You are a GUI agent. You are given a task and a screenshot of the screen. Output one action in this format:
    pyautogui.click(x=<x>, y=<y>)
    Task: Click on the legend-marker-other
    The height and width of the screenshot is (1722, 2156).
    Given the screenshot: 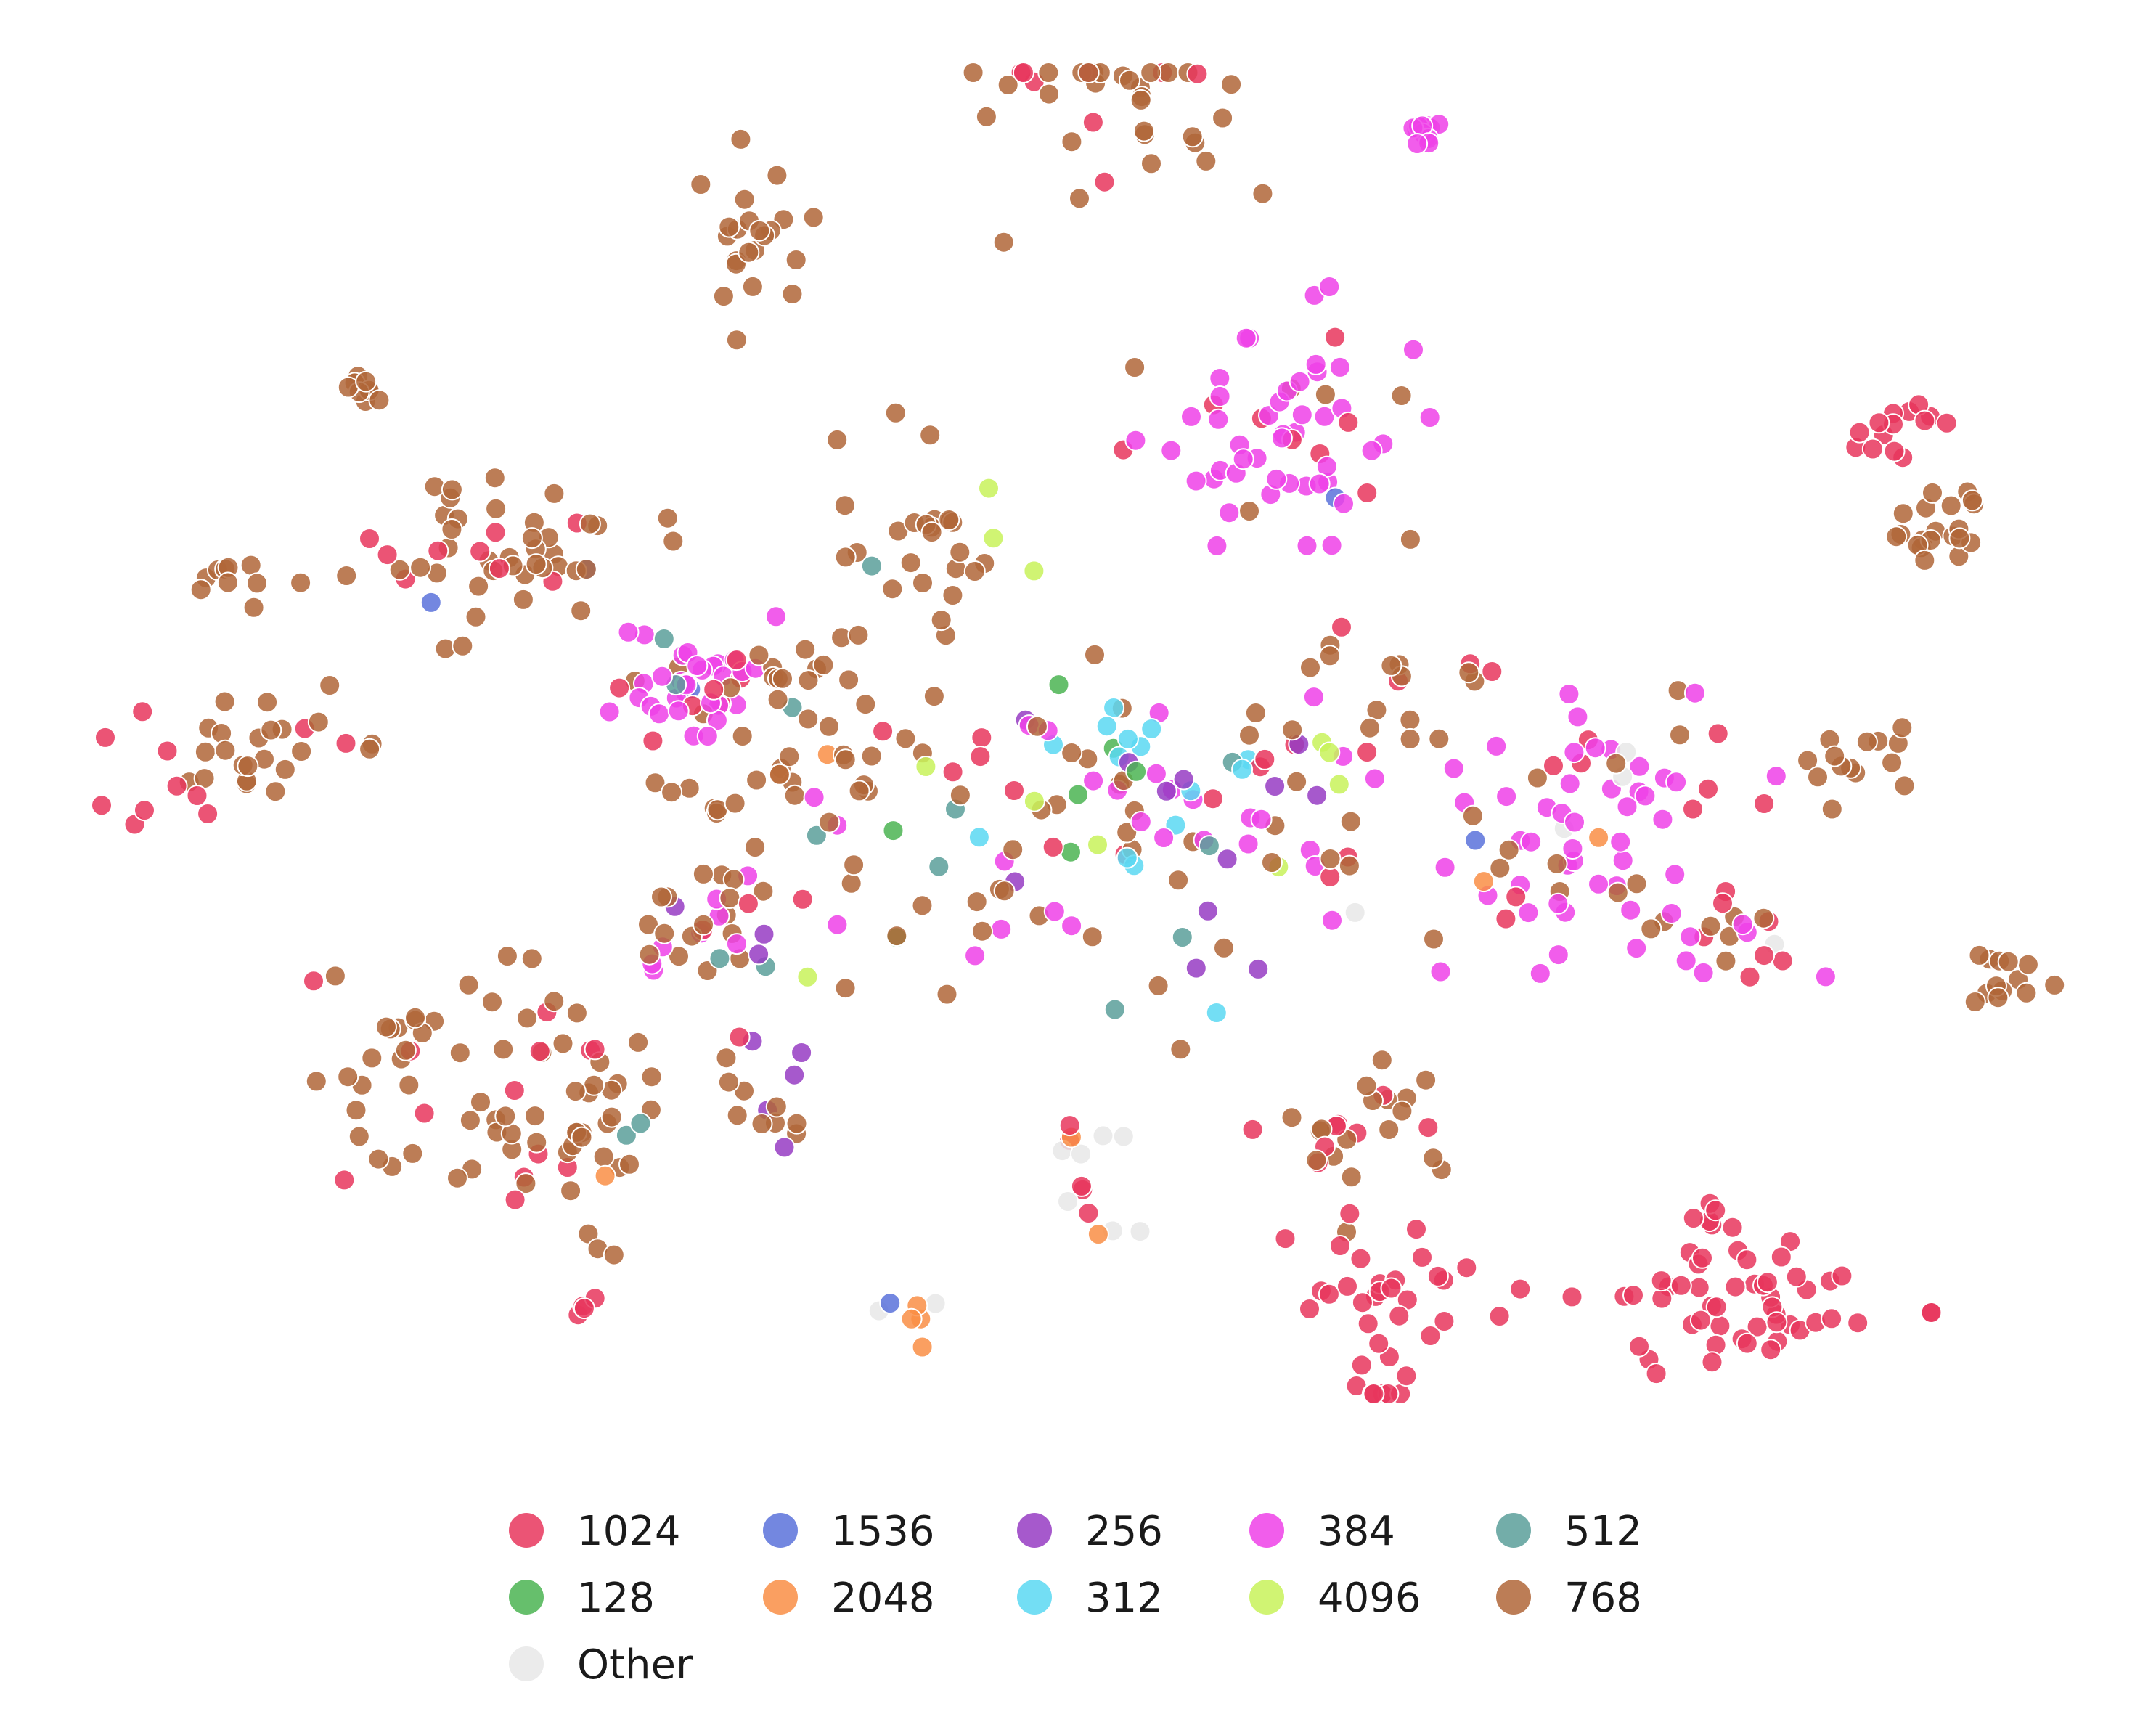 What is the action you would take?
    pyautogui.click(x=526, y=1664)
    